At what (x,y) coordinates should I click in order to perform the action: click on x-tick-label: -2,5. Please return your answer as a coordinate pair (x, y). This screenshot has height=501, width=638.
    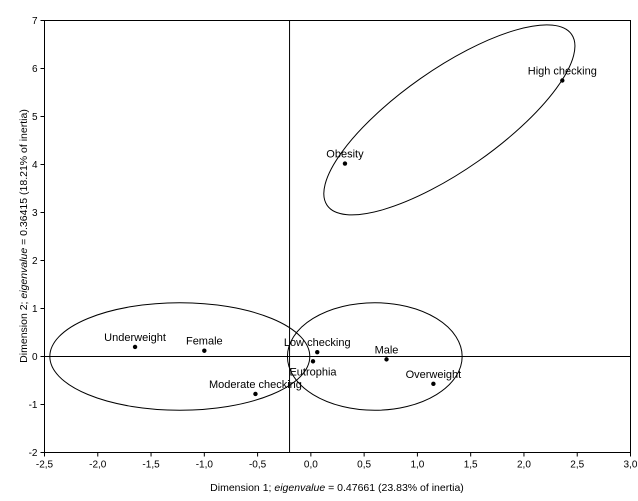
    Looking at the image, I should click on (45, 465).